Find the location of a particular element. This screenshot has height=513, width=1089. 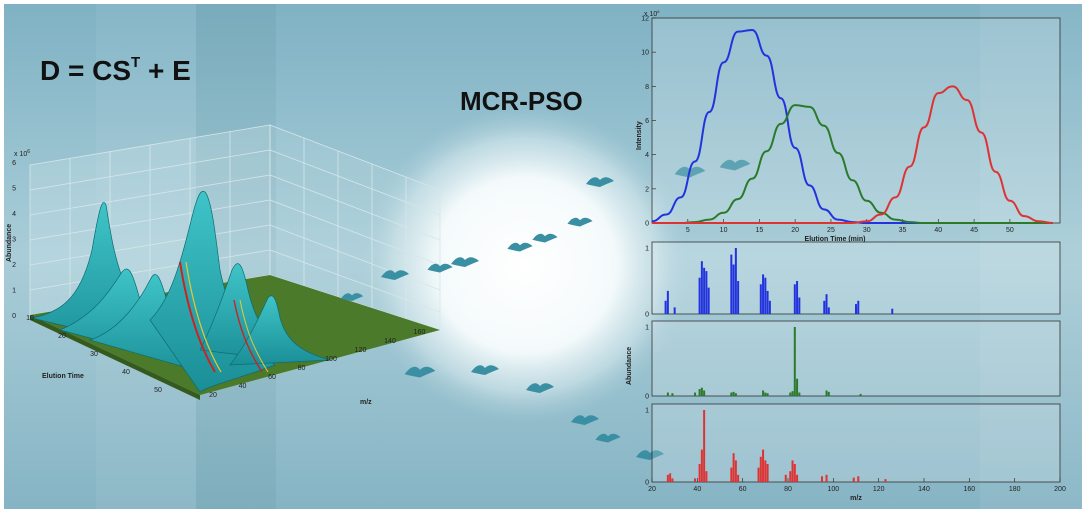

chromatogram-lines is located at coordinates (852, 126).